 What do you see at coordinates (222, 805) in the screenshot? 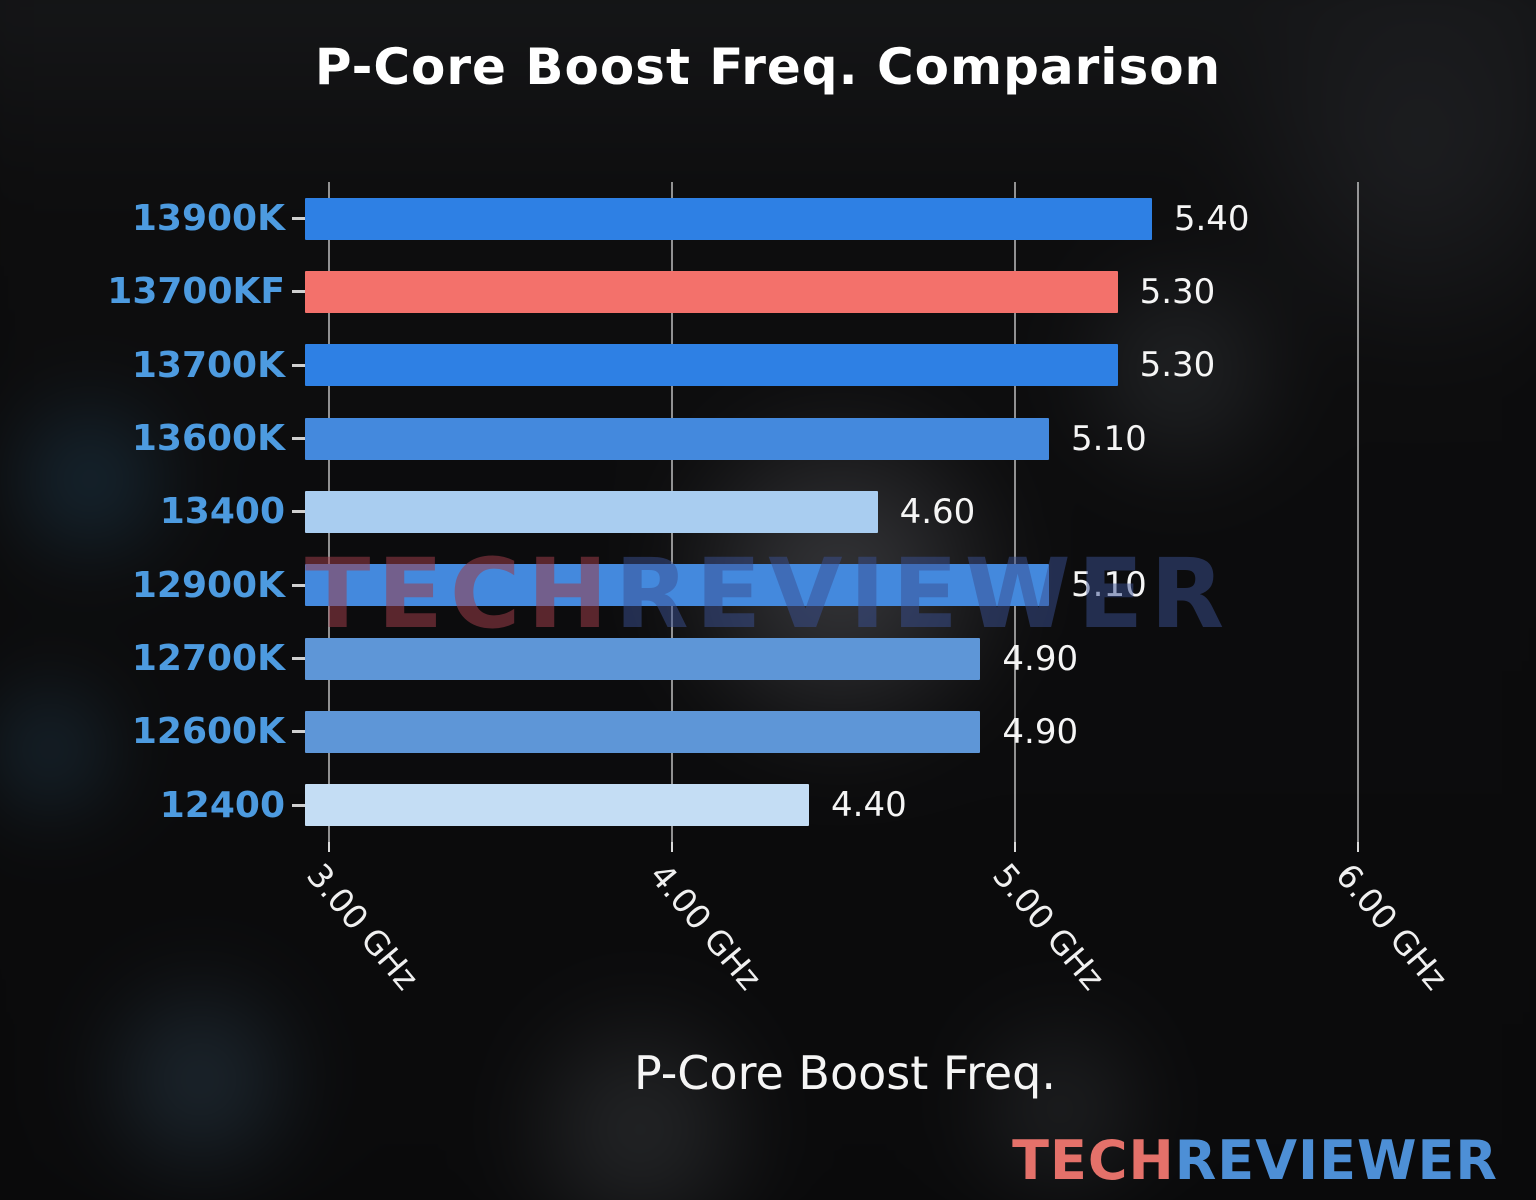
I see `category-label-12400: 12400` at bounding box center [222, 805].